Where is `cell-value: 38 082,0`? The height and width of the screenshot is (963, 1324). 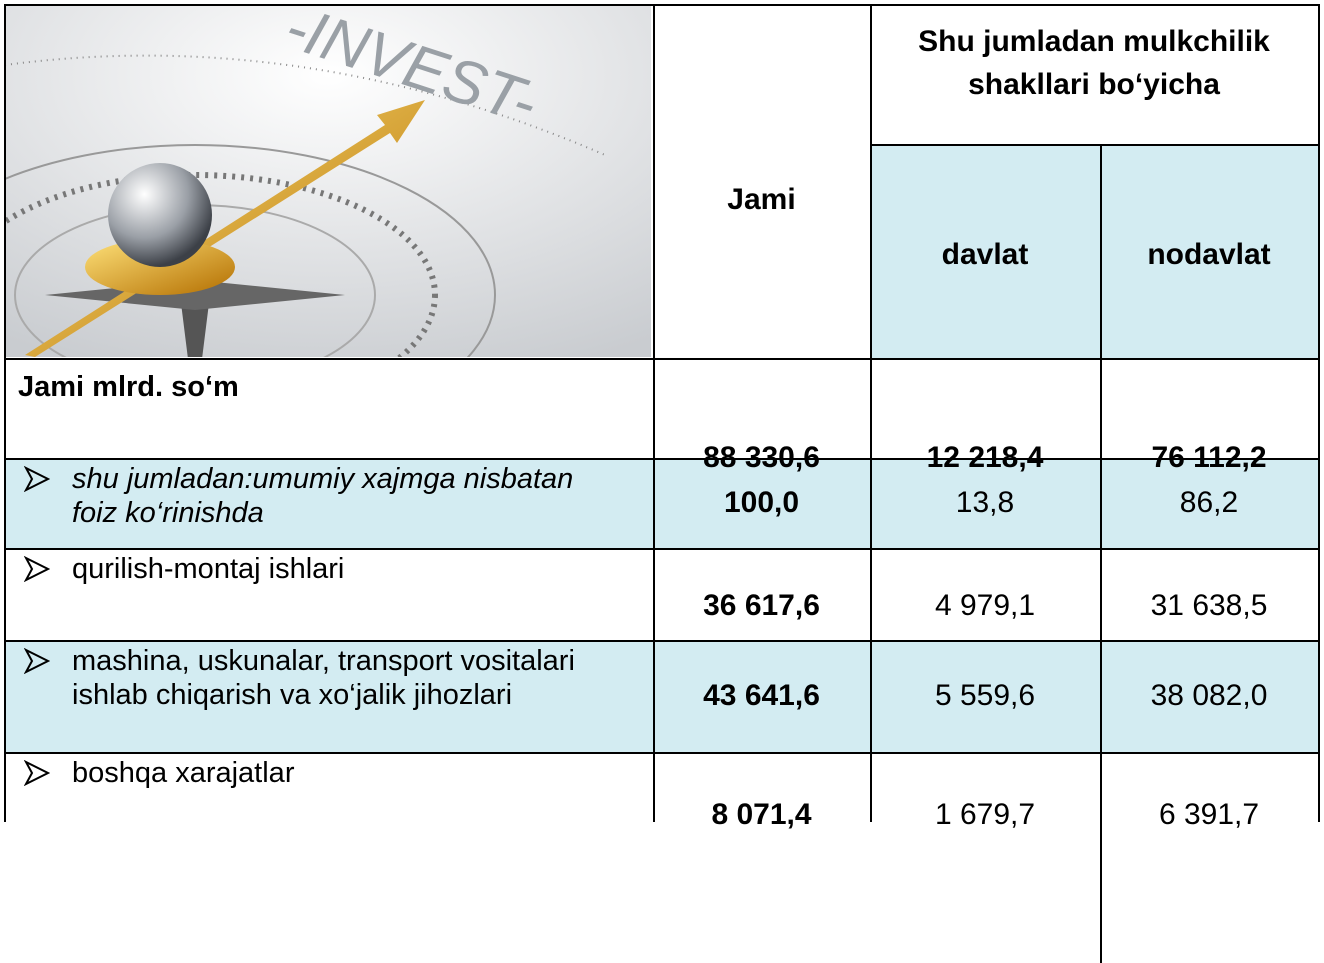
cell-value: 38 082,0 is located at coordinates (1209, 695).